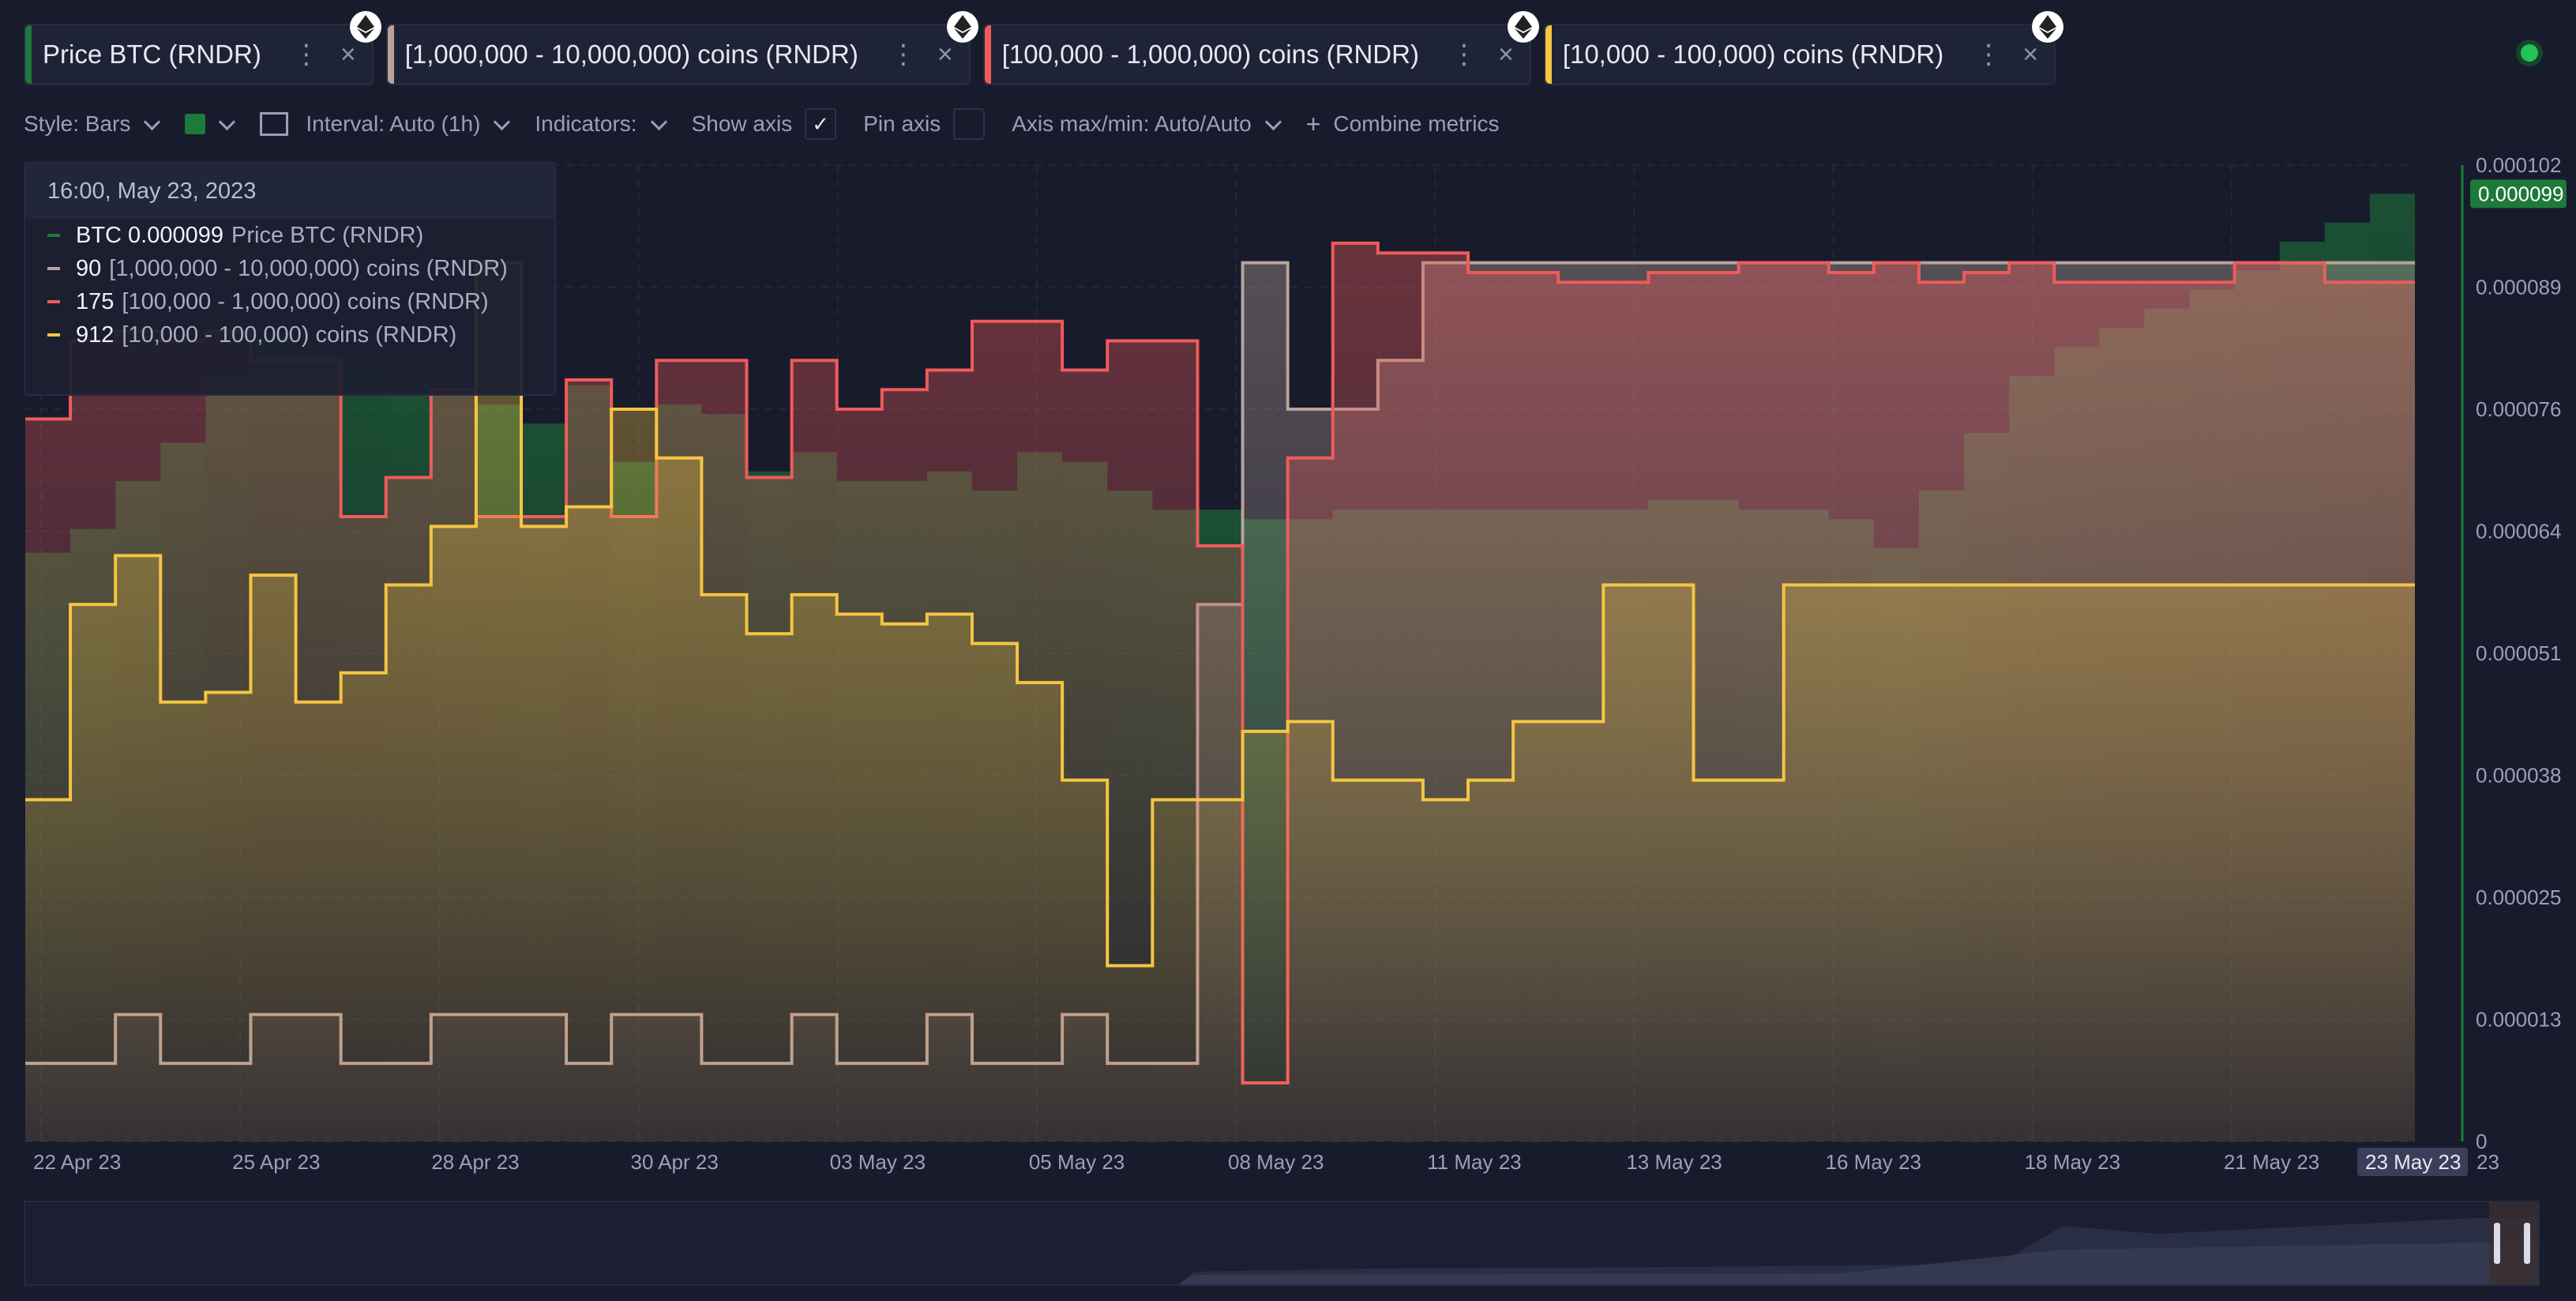 The height and width of the screenshot is (1301, 2576). Describe the element at coordinates (77, 1162) in the screenshot. I see `x-tick-label: 22 Apr 23` at that location.